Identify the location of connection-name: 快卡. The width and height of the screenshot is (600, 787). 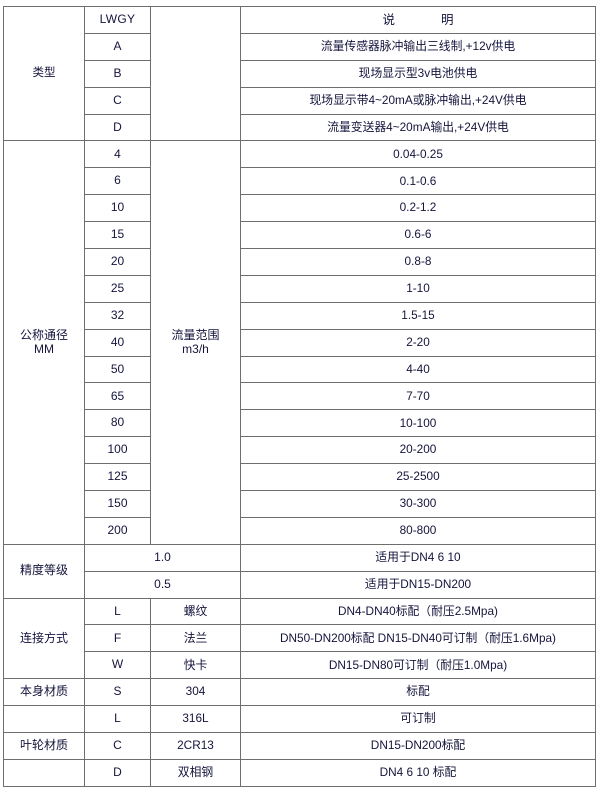
(195, 665).